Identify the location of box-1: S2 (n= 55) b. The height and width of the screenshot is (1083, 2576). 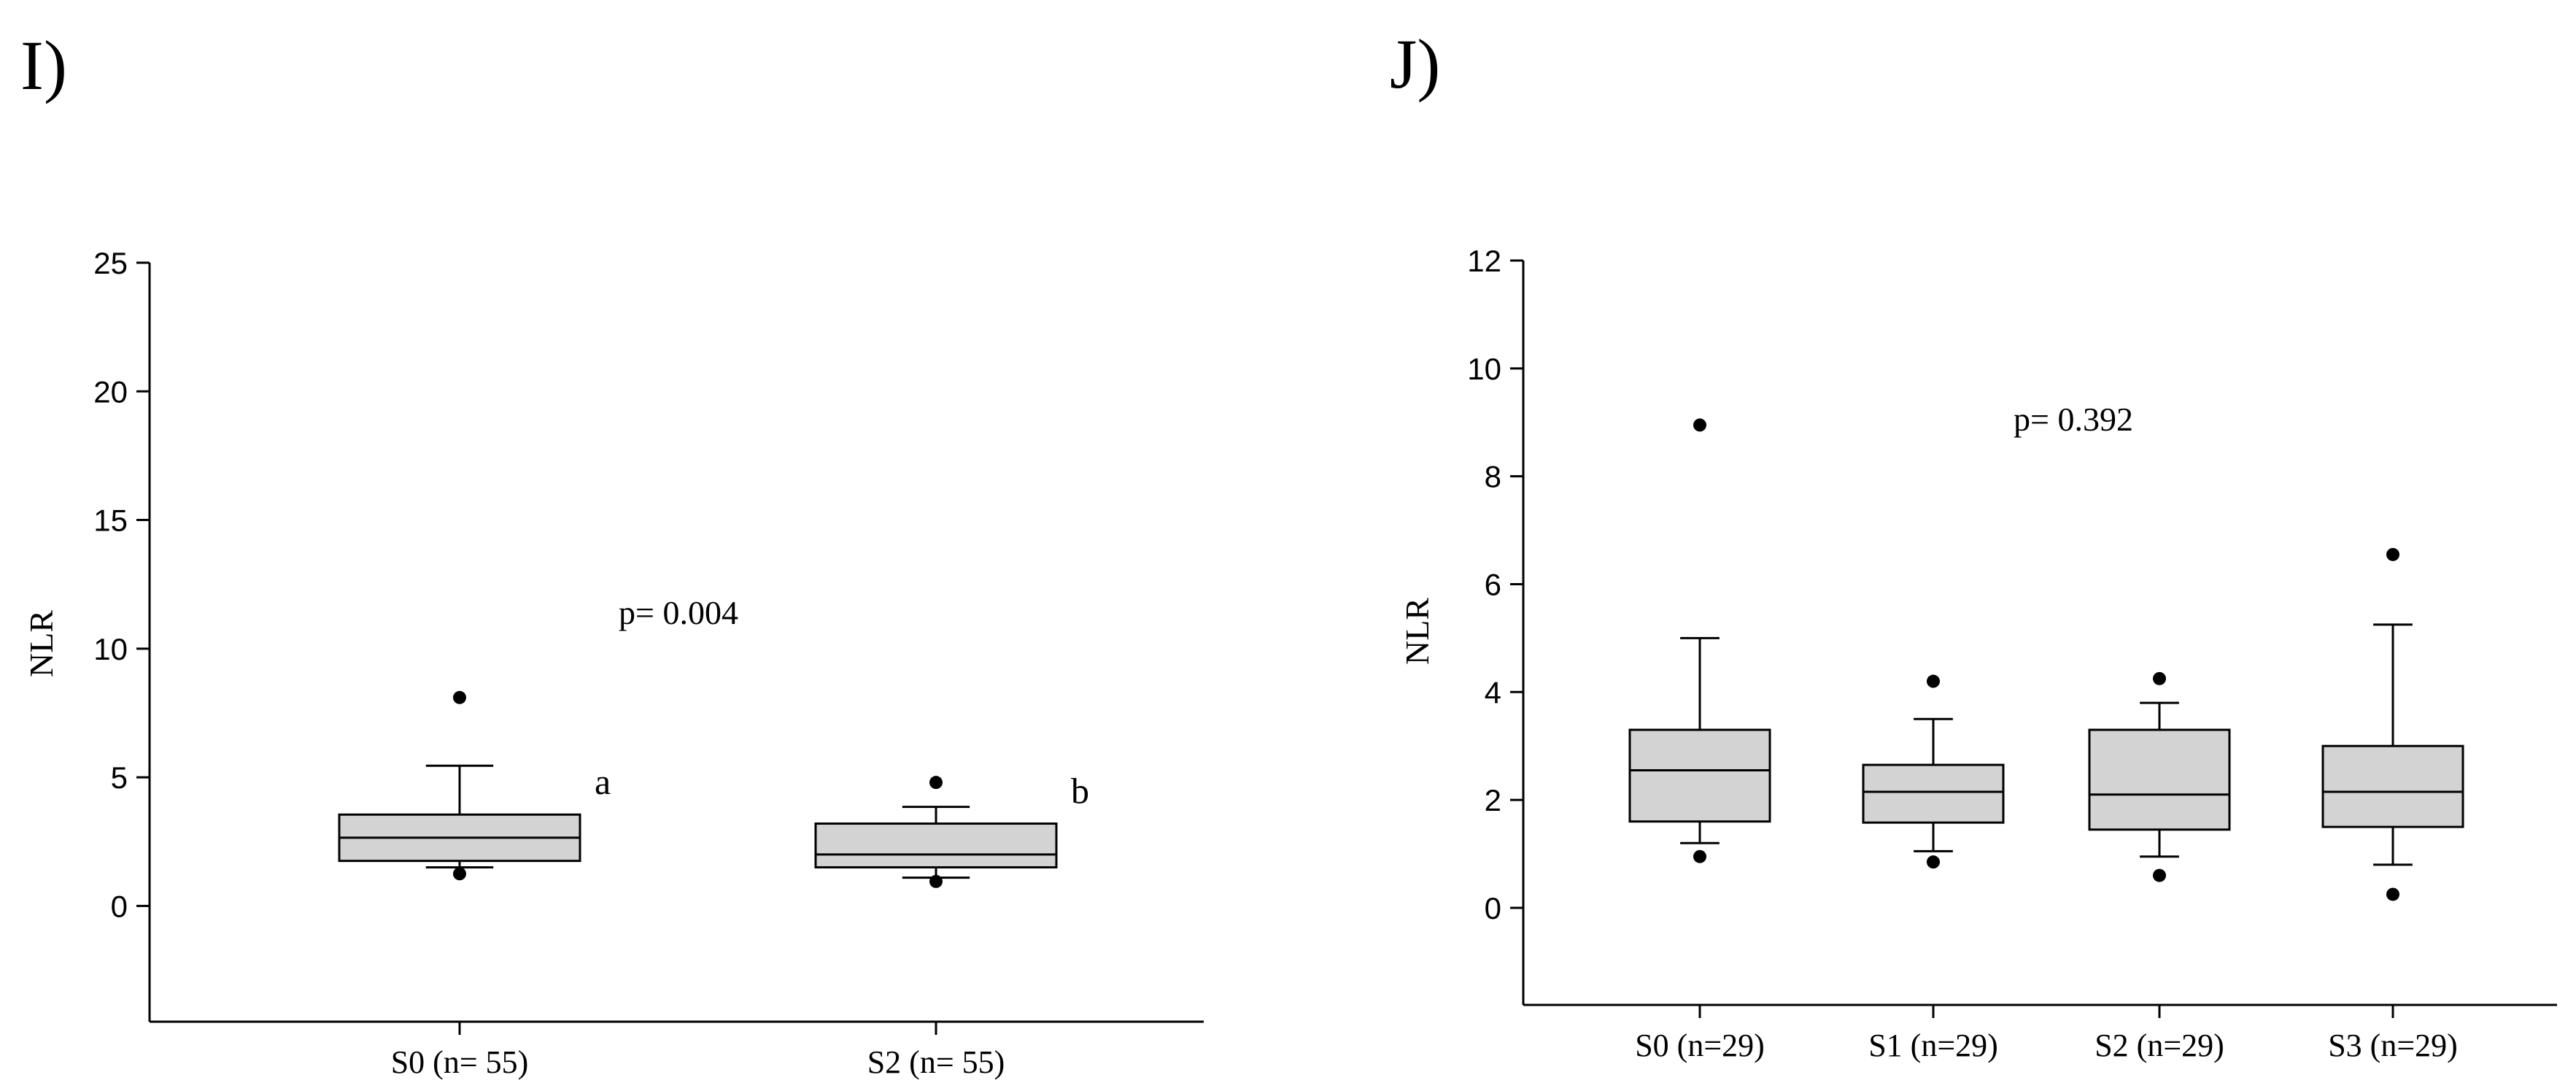
(951, 926).